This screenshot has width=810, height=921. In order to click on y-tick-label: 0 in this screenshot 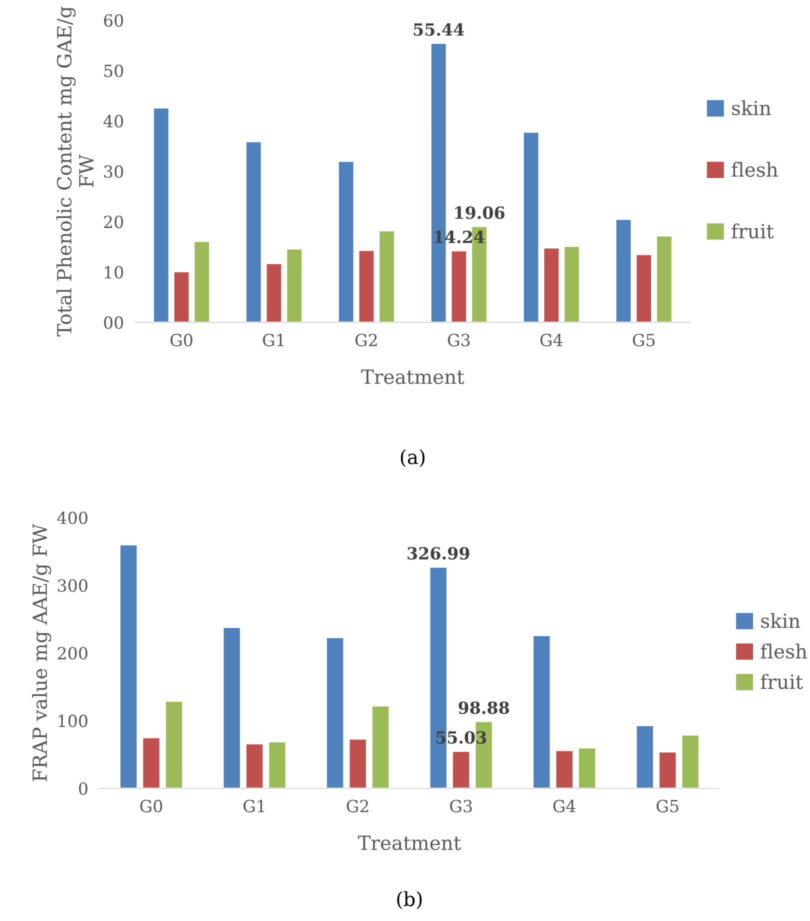, I will do `click(83, 788)`.